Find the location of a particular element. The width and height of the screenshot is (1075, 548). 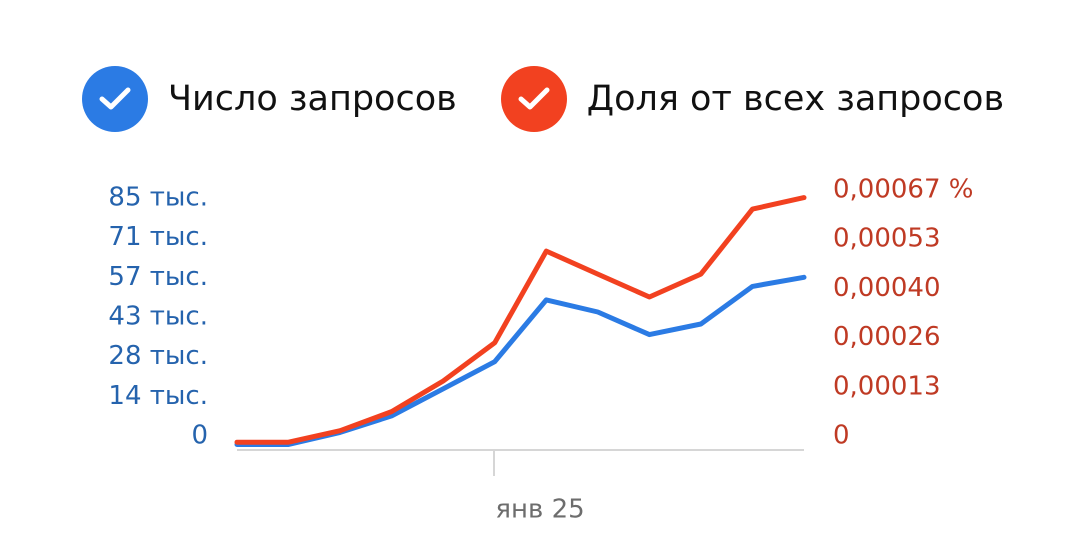

legend-item-queries: Число запросов is located at coordinates (269, 99).